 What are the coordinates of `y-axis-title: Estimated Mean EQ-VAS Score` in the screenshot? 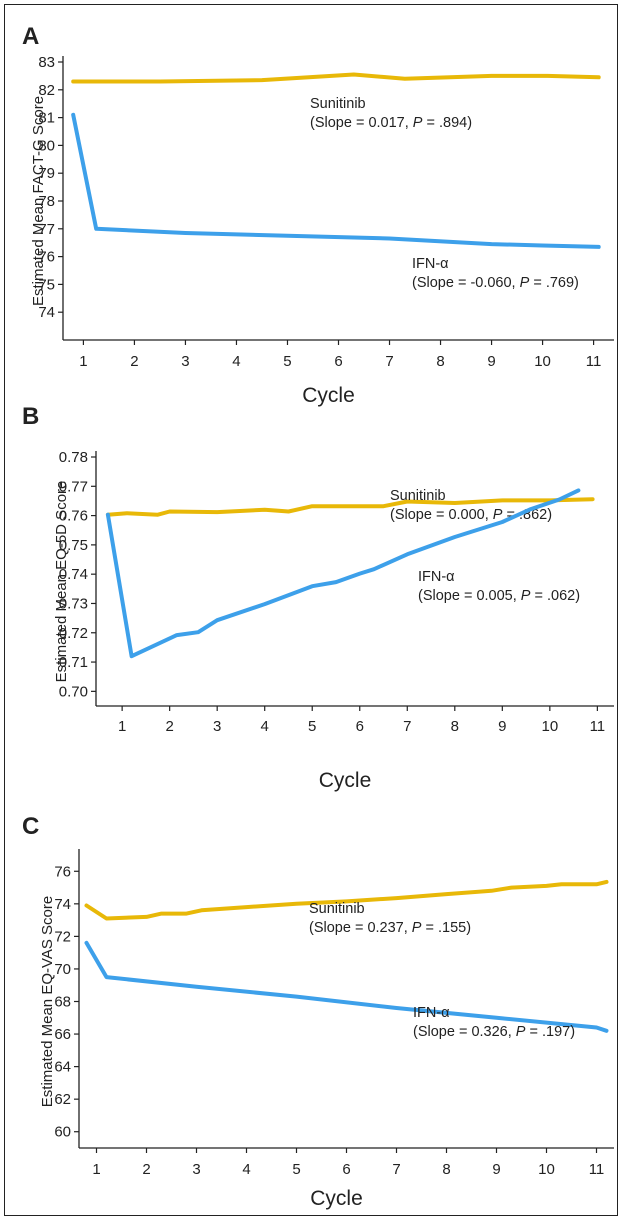 It's located at (47, 1001).